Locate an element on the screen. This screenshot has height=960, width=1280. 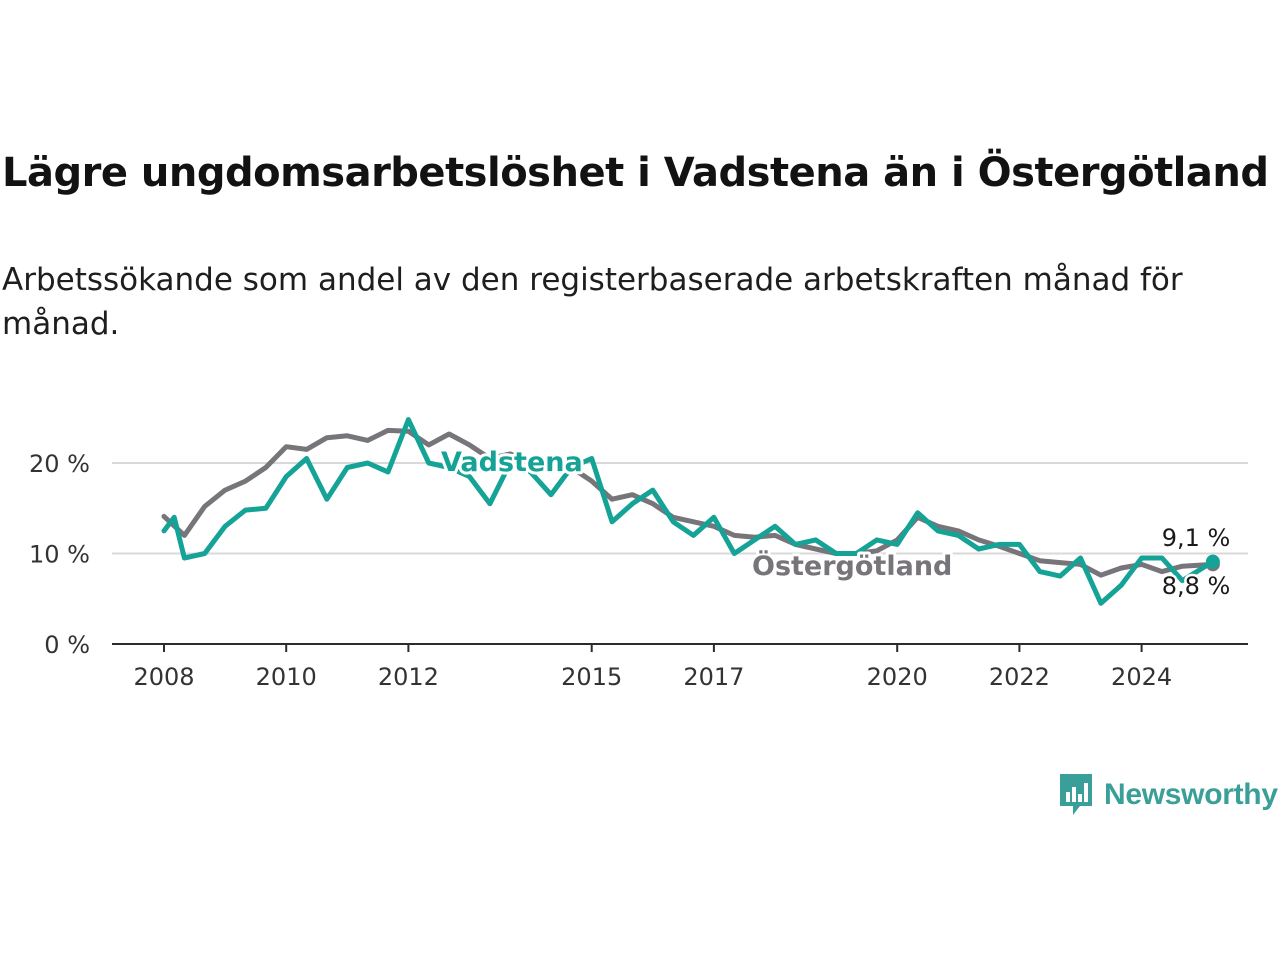
newsworthy-brand: Newsworthy is located at coordinates (1168, 795).